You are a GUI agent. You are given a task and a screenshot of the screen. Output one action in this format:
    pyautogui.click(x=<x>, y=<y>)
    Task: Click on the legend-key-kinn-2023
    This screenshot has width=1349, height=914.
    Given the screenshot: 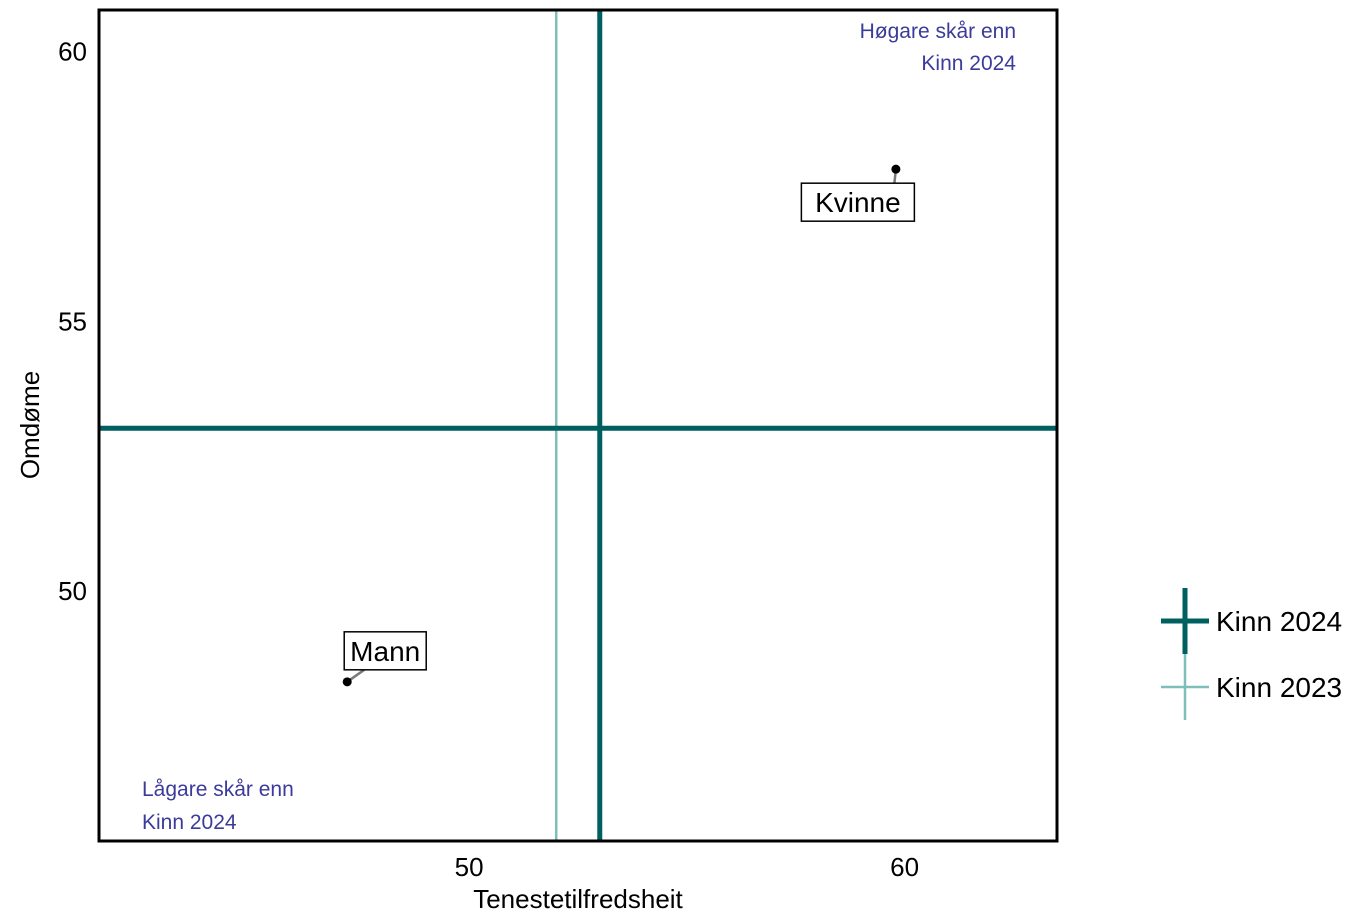 What is the action you would take?
    pyautogui.click(x=1185, y=687)
    